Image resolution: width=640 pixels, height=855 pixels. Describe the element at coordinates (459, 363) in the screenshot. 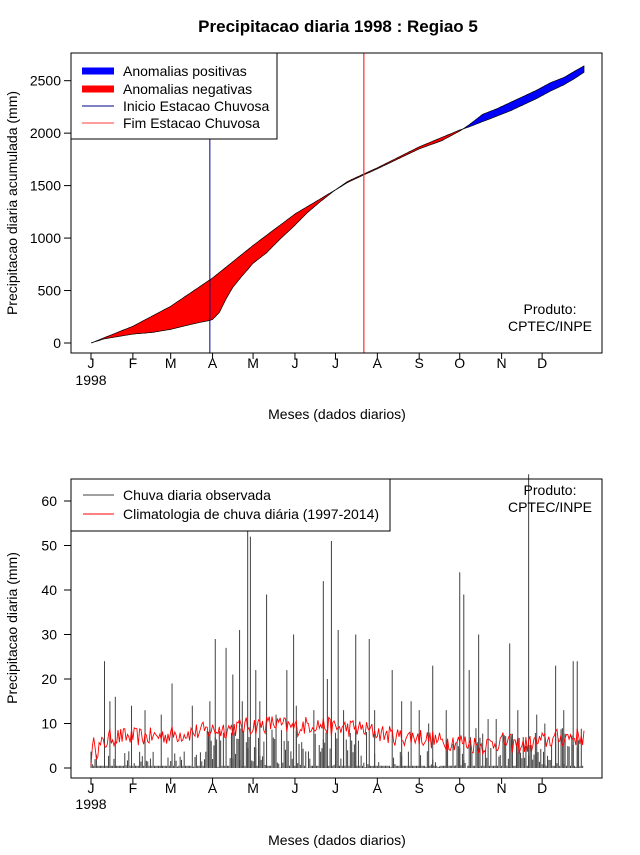

I see `accumulated-x-tick-label: O` at that location.